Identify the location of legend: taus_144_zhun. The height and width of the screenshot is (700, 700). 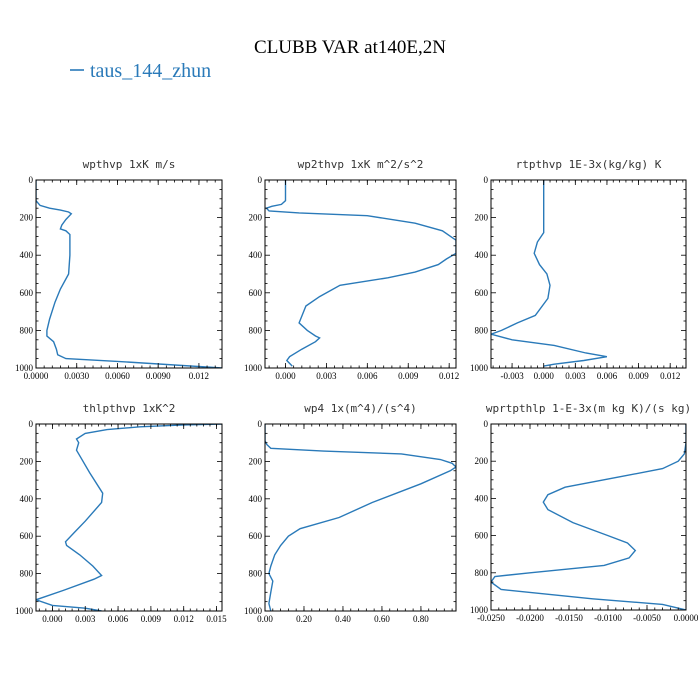
(140, 71).